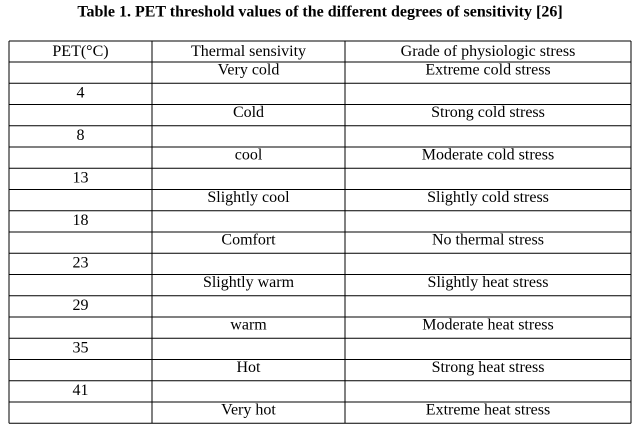 This screenshot has width=640, height=428. What do you see at coordinates (248, 409) in the screenshot?
I see `sensation-cell: Very hot` at bounding box center [248, 409].